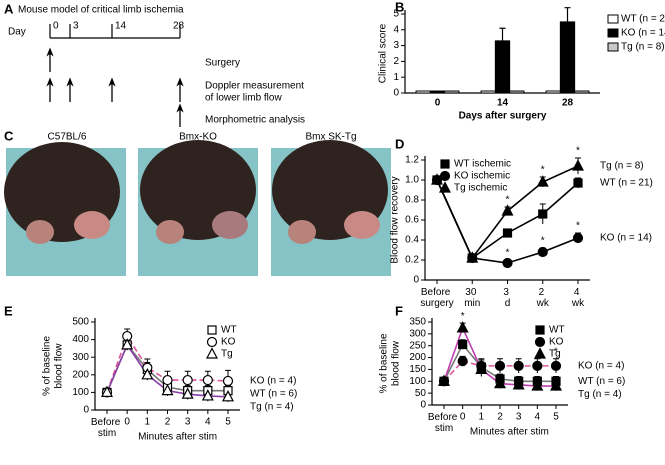  What do you see at coordinates (626, 238) in the screenshot?
I see `end-label: KO (n = 14)` at bounding box center [626, 238].